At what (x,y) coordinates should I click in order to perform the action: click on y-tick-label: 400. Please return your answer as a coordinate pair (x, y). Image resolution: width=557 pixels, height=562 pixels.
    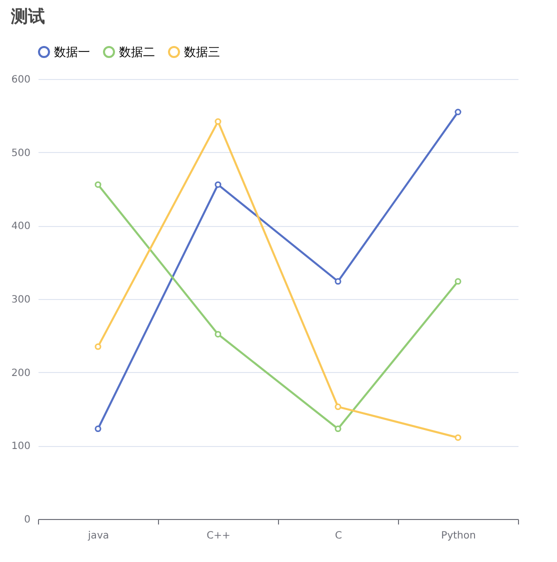
    Looking at the image, I should click on (20, 226).